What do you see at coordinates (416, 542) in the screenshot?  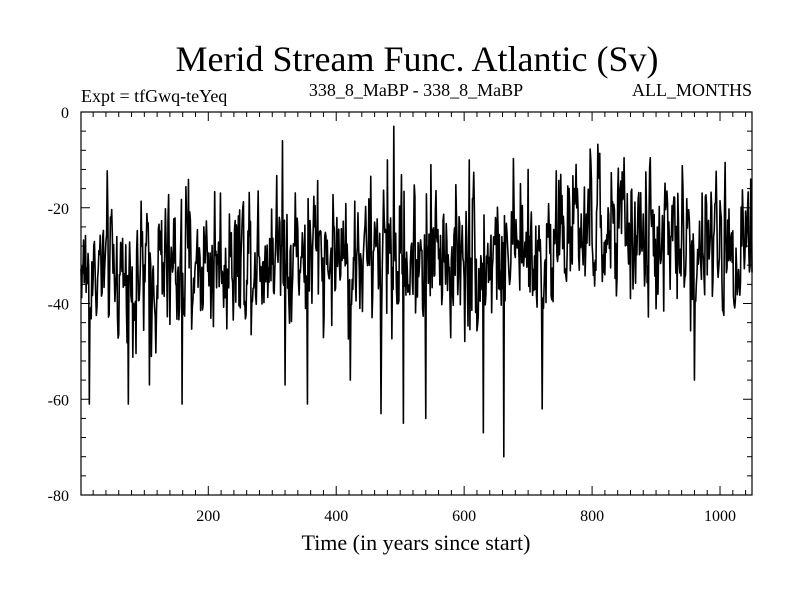 I see `x-axis-label: Time (in years since start)` at bounding box center [416, 542].